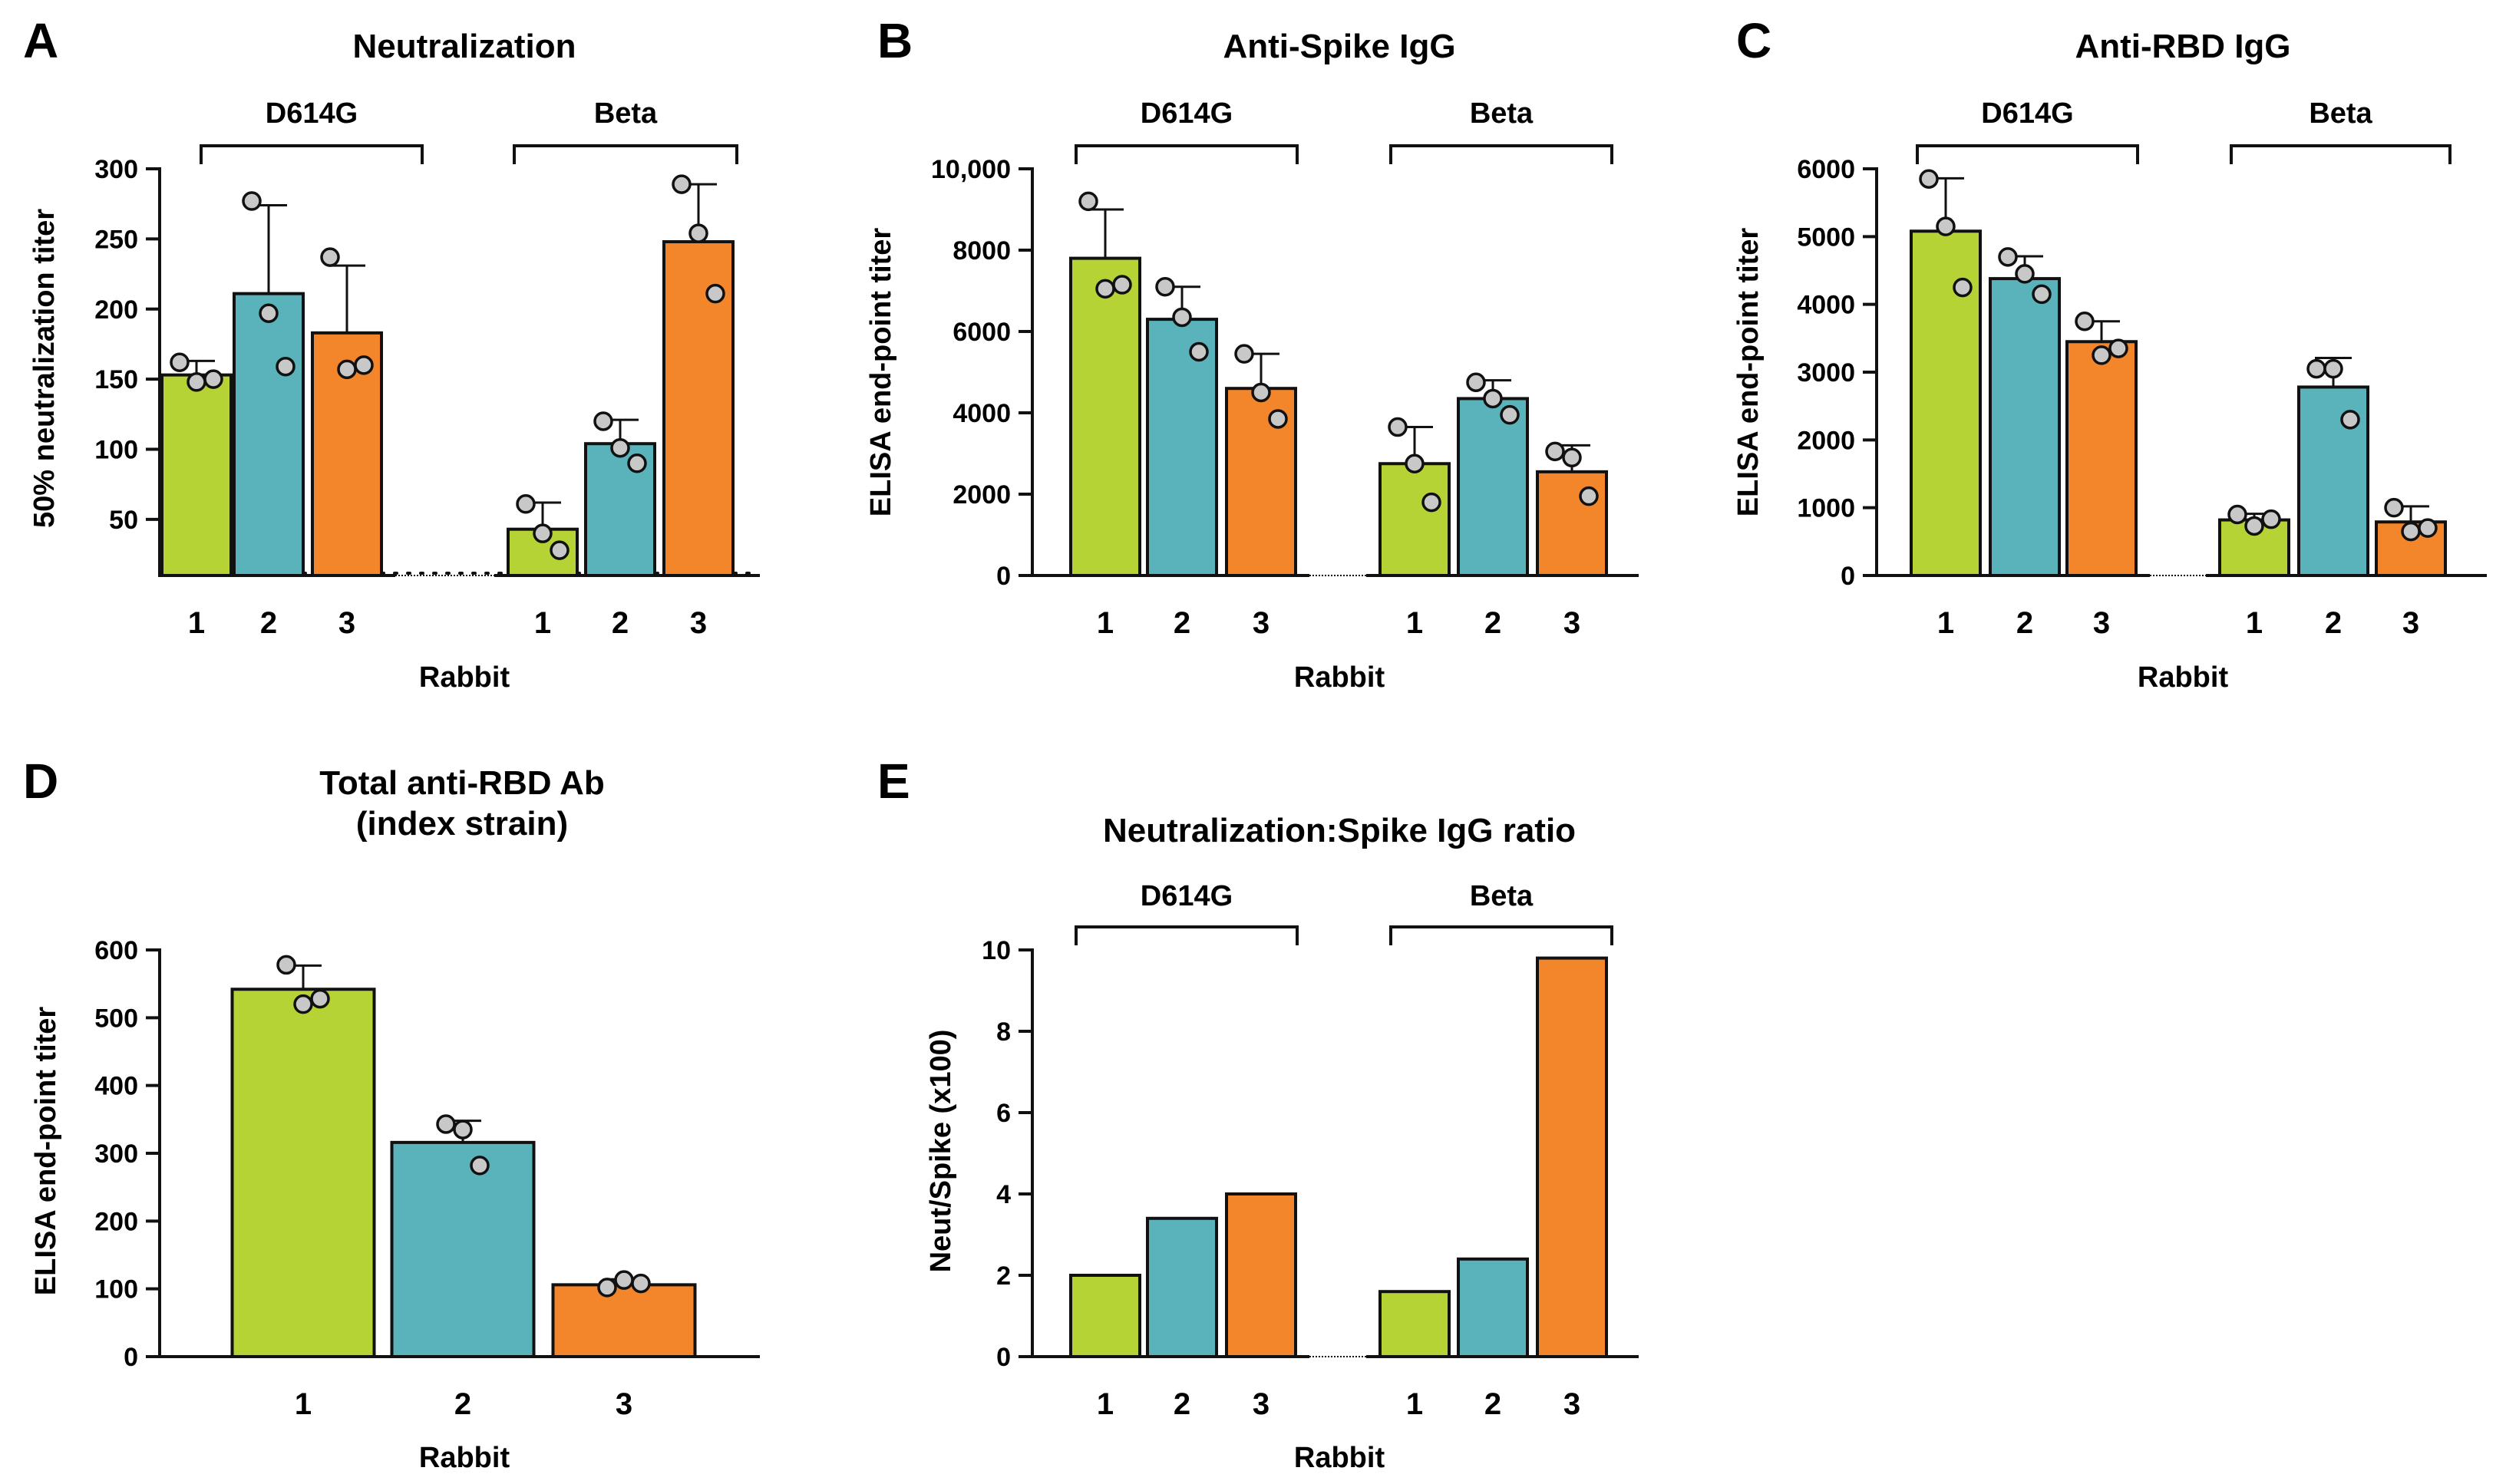 This screenshot has width=2506, height=1484. What do you see at coordinates (116, 239) in the screenshot?
I see `y-tick-label: 250` at bounding box center [116, 239].